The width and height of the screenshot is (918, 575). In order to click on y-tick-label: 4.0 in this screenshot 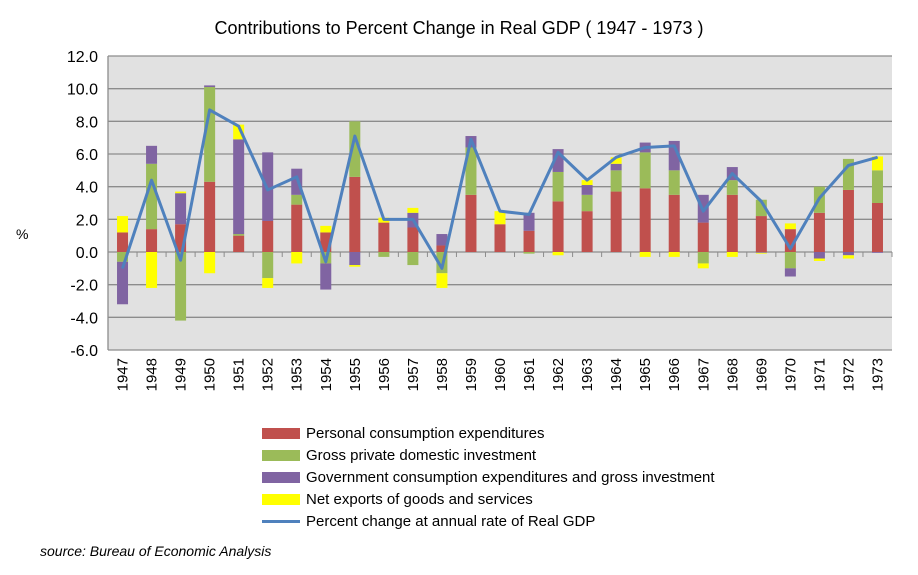, I will do `click(87, 188)`.